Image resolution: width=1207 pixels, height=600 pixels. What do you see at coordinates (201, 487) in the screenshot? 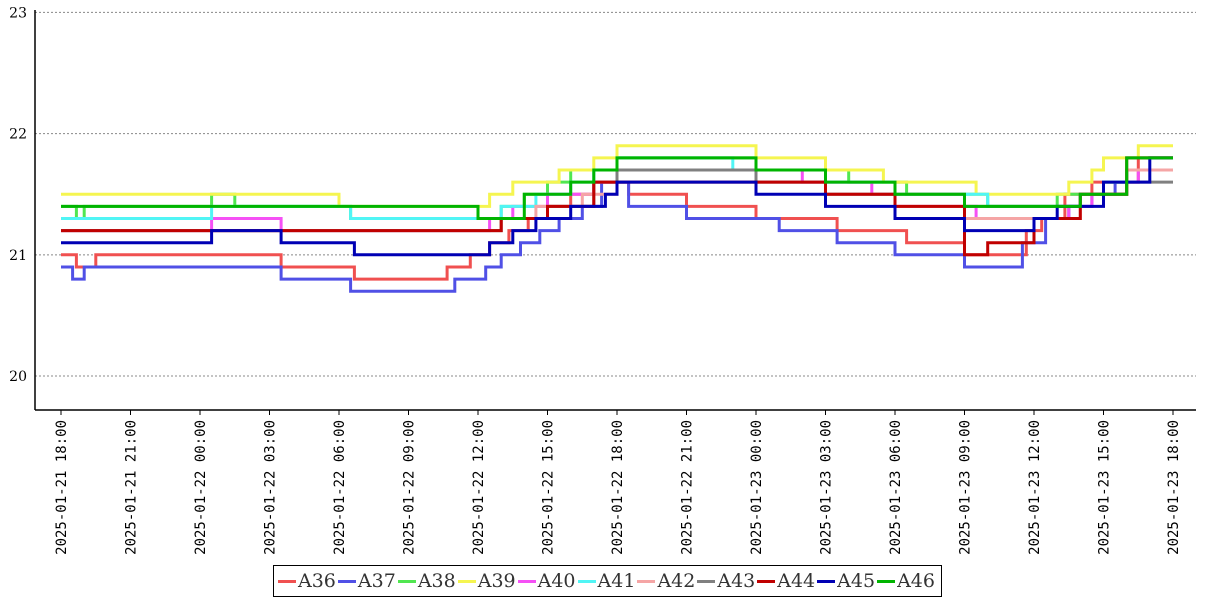
I see `x-tick-label: 2025-01-22 00:00` at bounding box center [201, 487].